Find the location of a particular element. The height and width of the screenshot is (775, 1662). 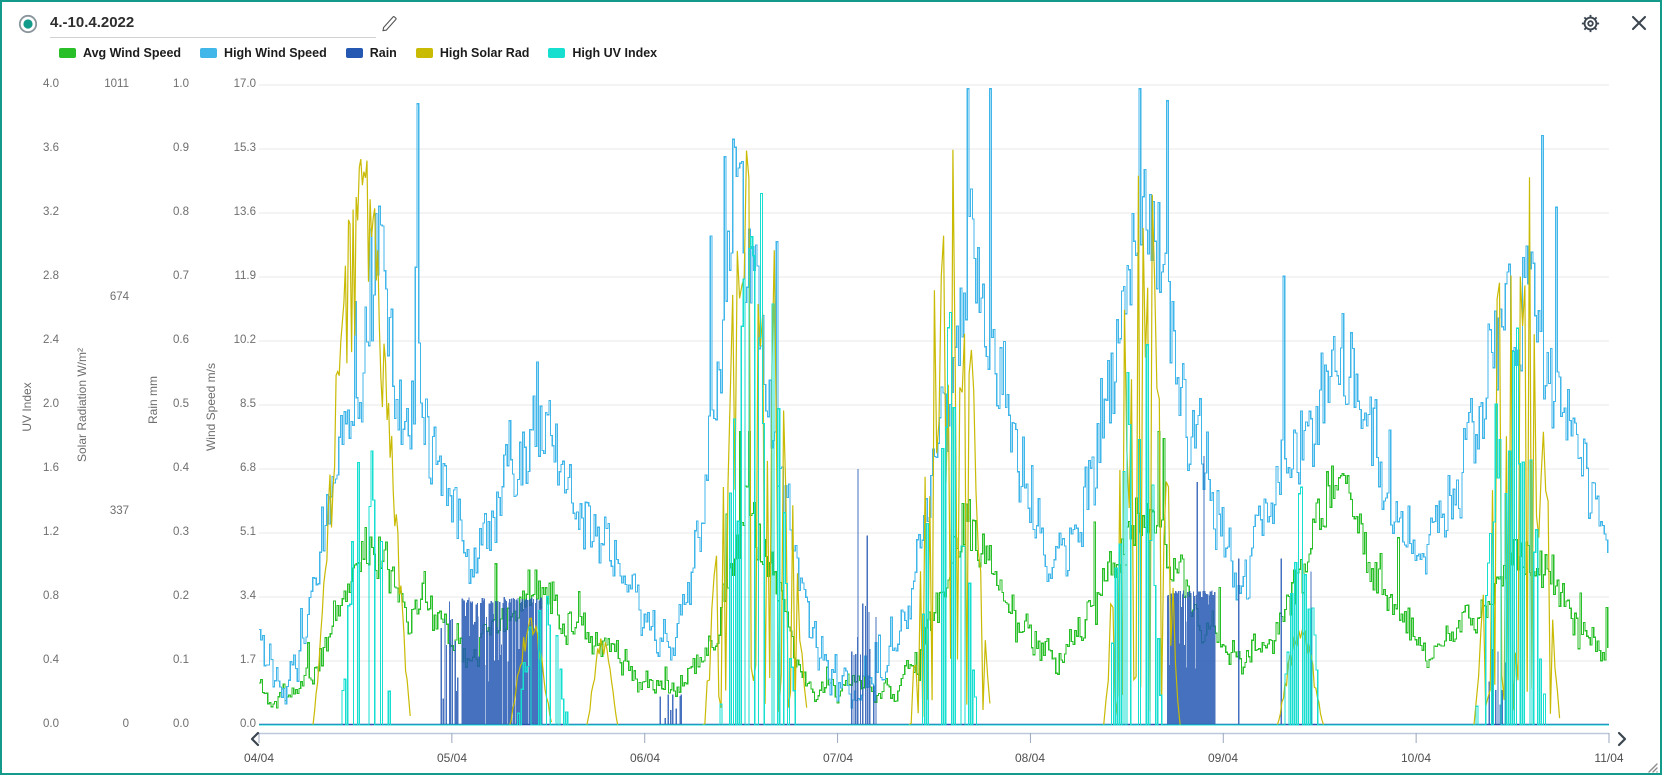

rain-tick-label: 0.8 is located at coordinates (181, 212).